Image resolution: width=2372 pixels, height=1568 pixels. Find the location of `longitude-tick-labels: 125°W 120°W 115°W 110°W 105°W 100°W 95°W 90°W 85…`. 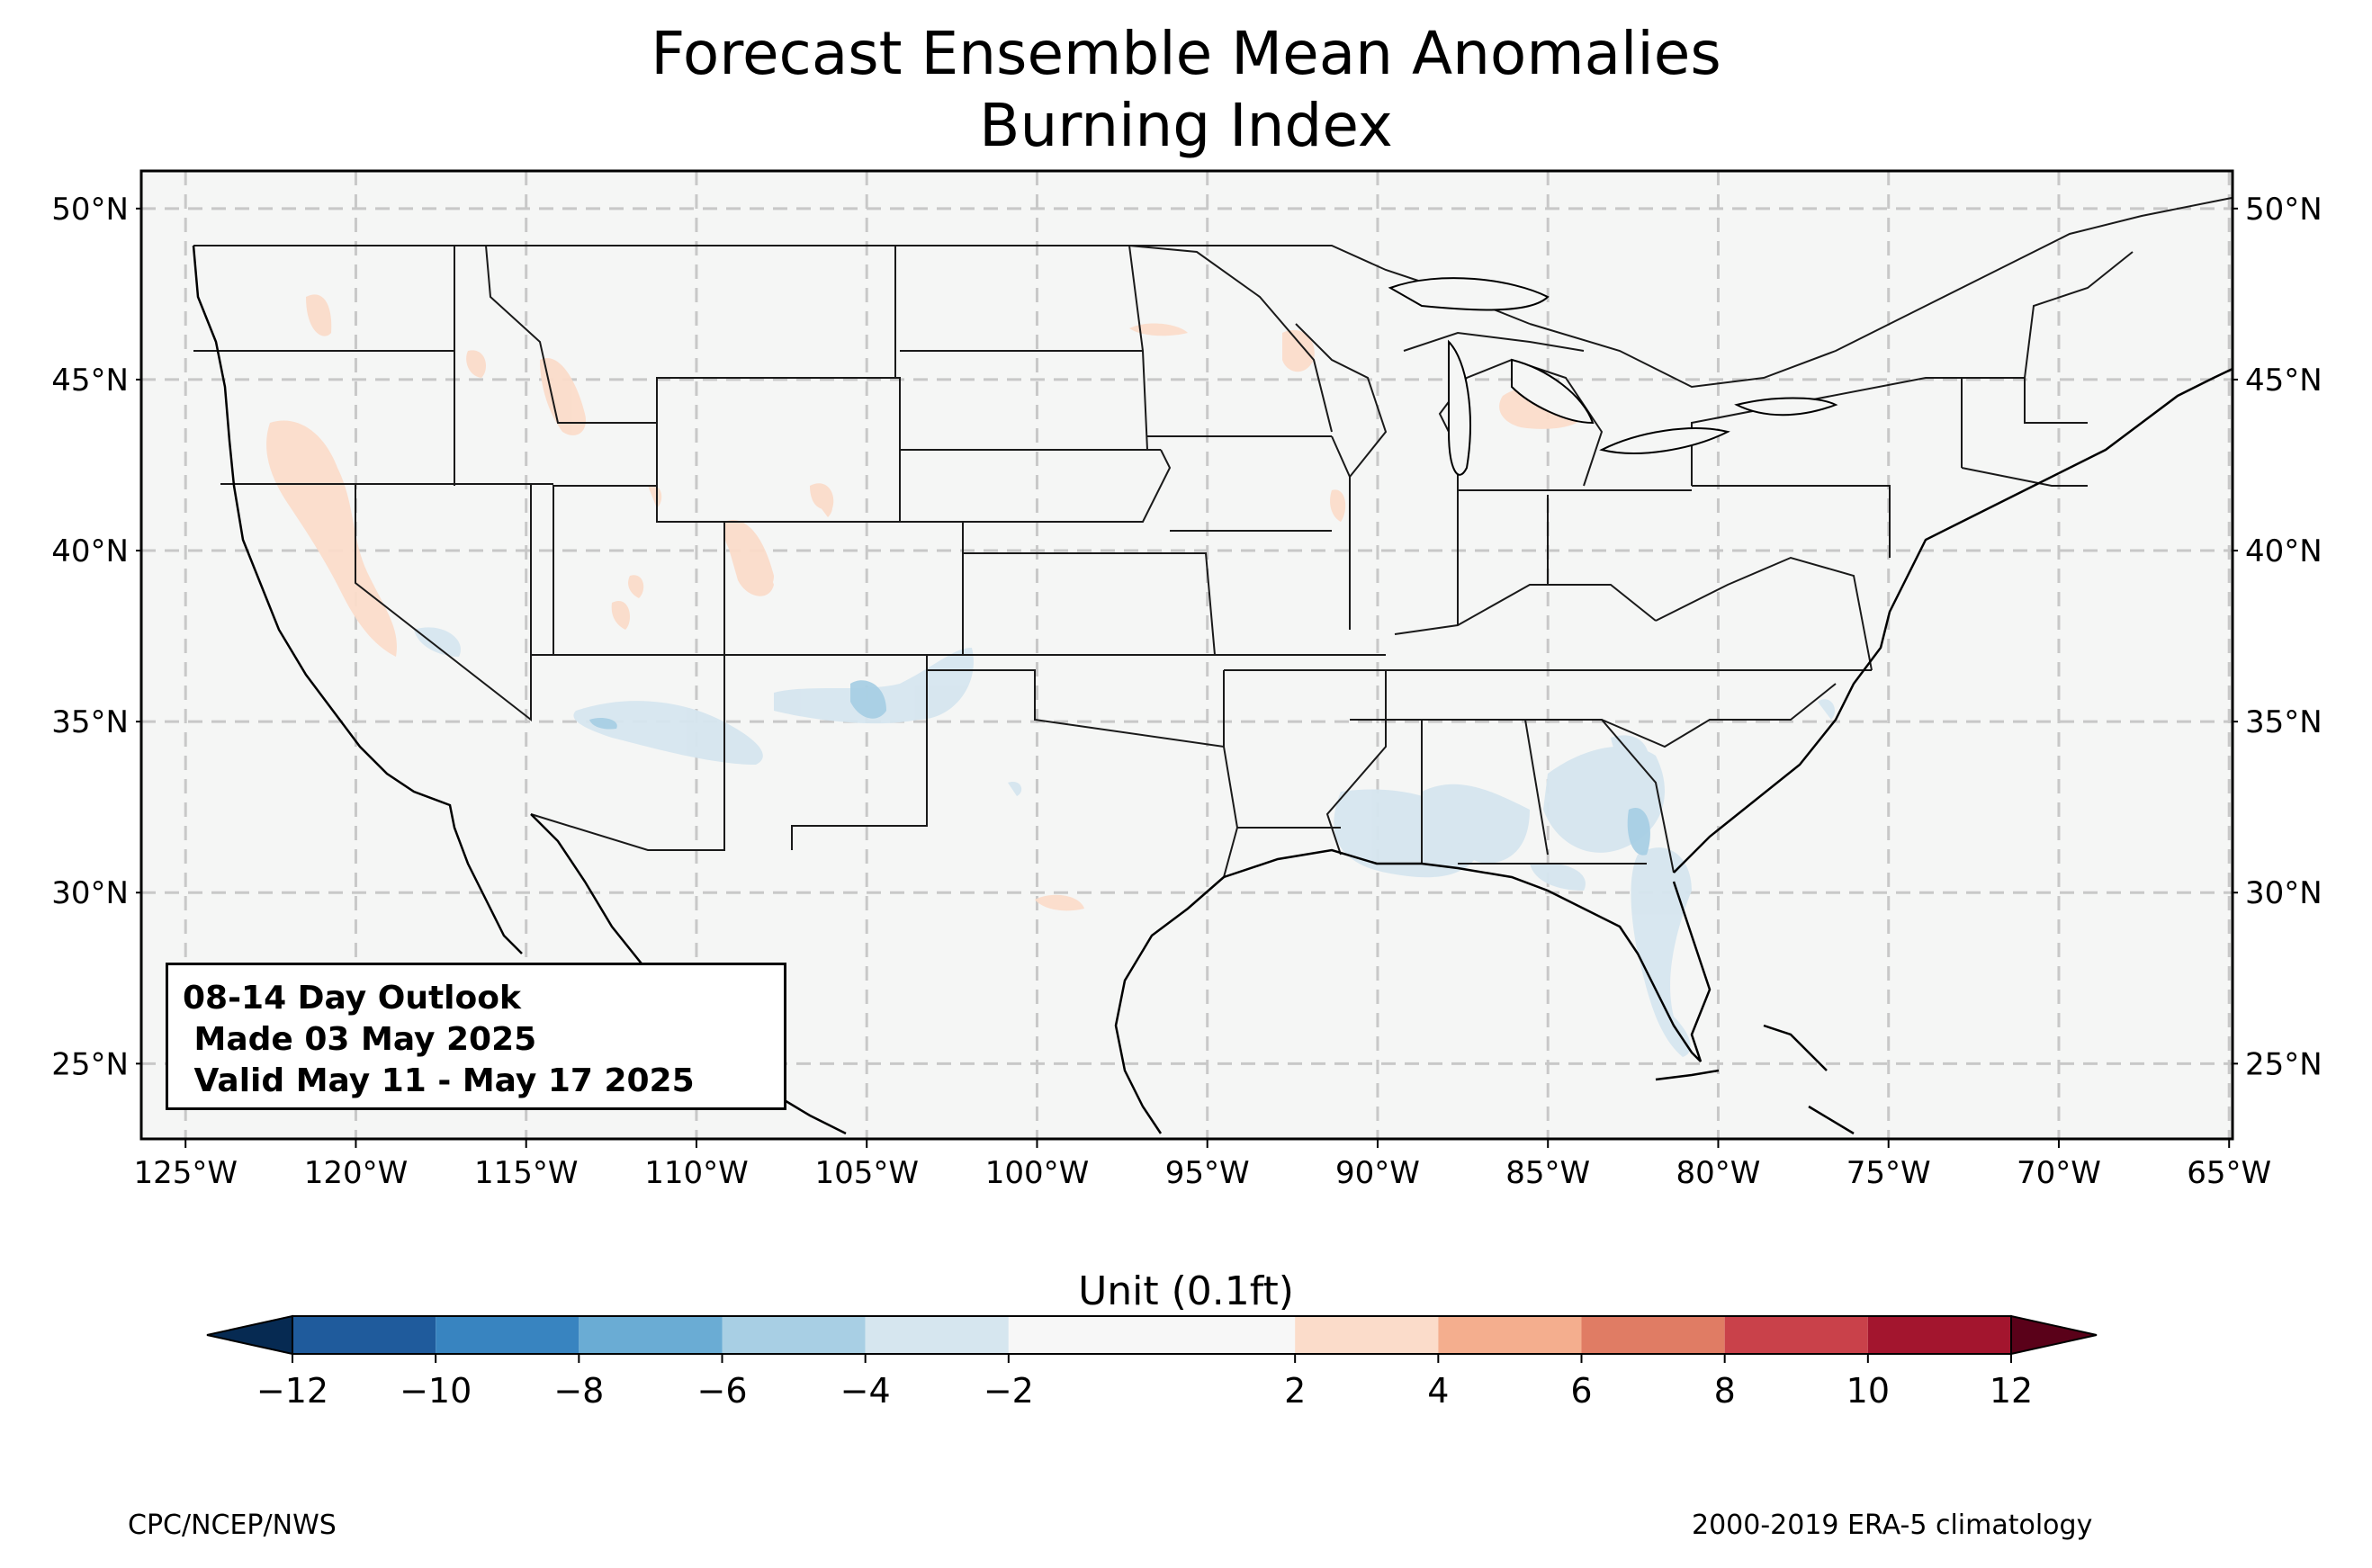

longitude-tick-labels: 125°W 120°W 115°W 110°W 105°W 100°W 95°W 90°W 85… is located at coordinates (1202, 1165).